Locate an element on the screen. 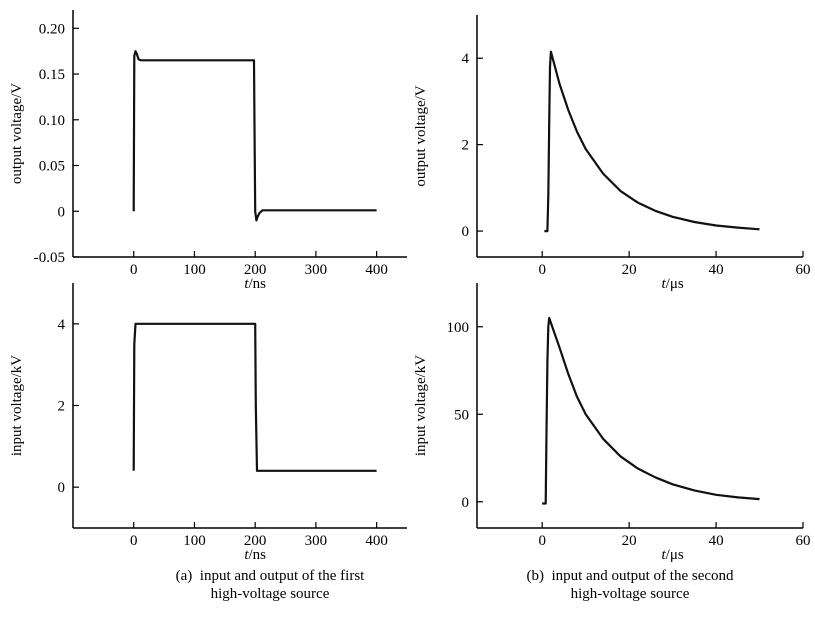 This screenshot has height=621, width=815. a_output-x-tick-label: 400 is located at coordinates (376, 270).